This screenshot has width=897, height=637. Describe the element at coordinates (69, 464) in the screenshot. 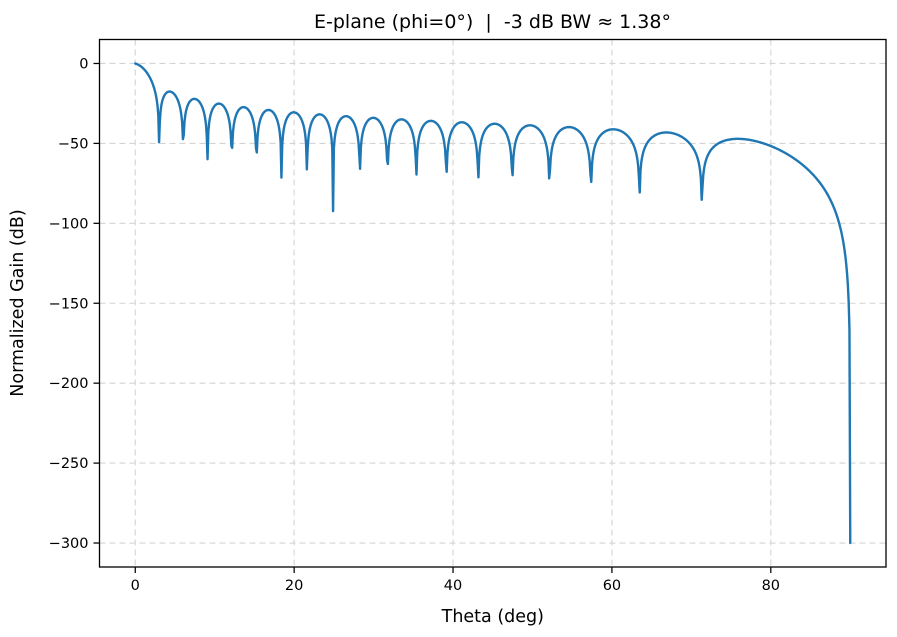

I see `y-tick-label: −250` at that location.